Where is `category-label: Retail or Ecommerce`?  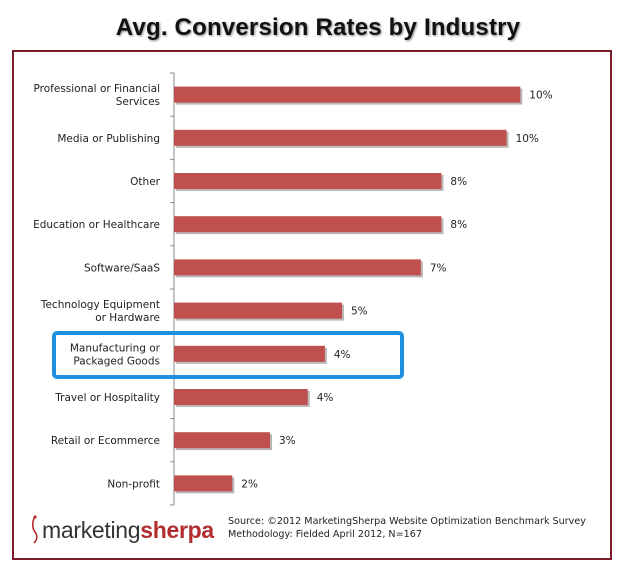
category-label: Retail or Ecommerce is located at coordinates (105, 441).